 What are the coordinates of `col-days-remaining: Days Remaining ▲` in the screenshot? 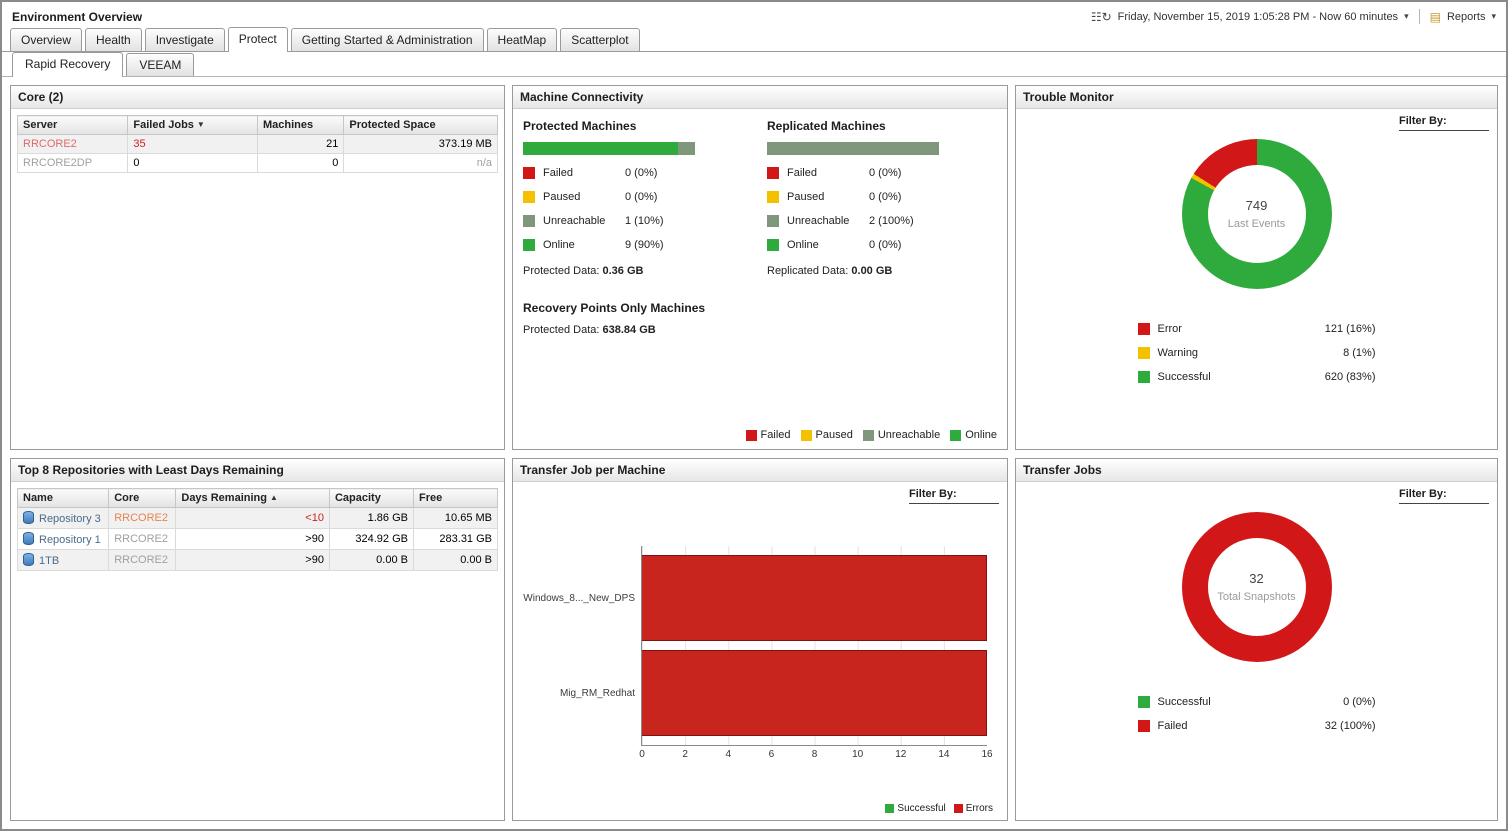 It's located at (252, 498).